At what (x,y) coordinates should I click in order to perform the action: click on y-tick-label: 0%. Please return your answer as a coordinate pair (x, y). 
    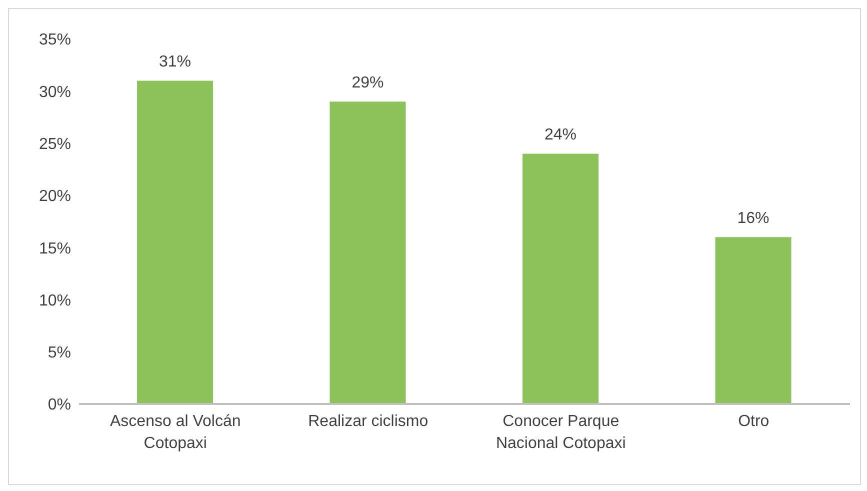
    Looking at the image, I should click on (59, 405).